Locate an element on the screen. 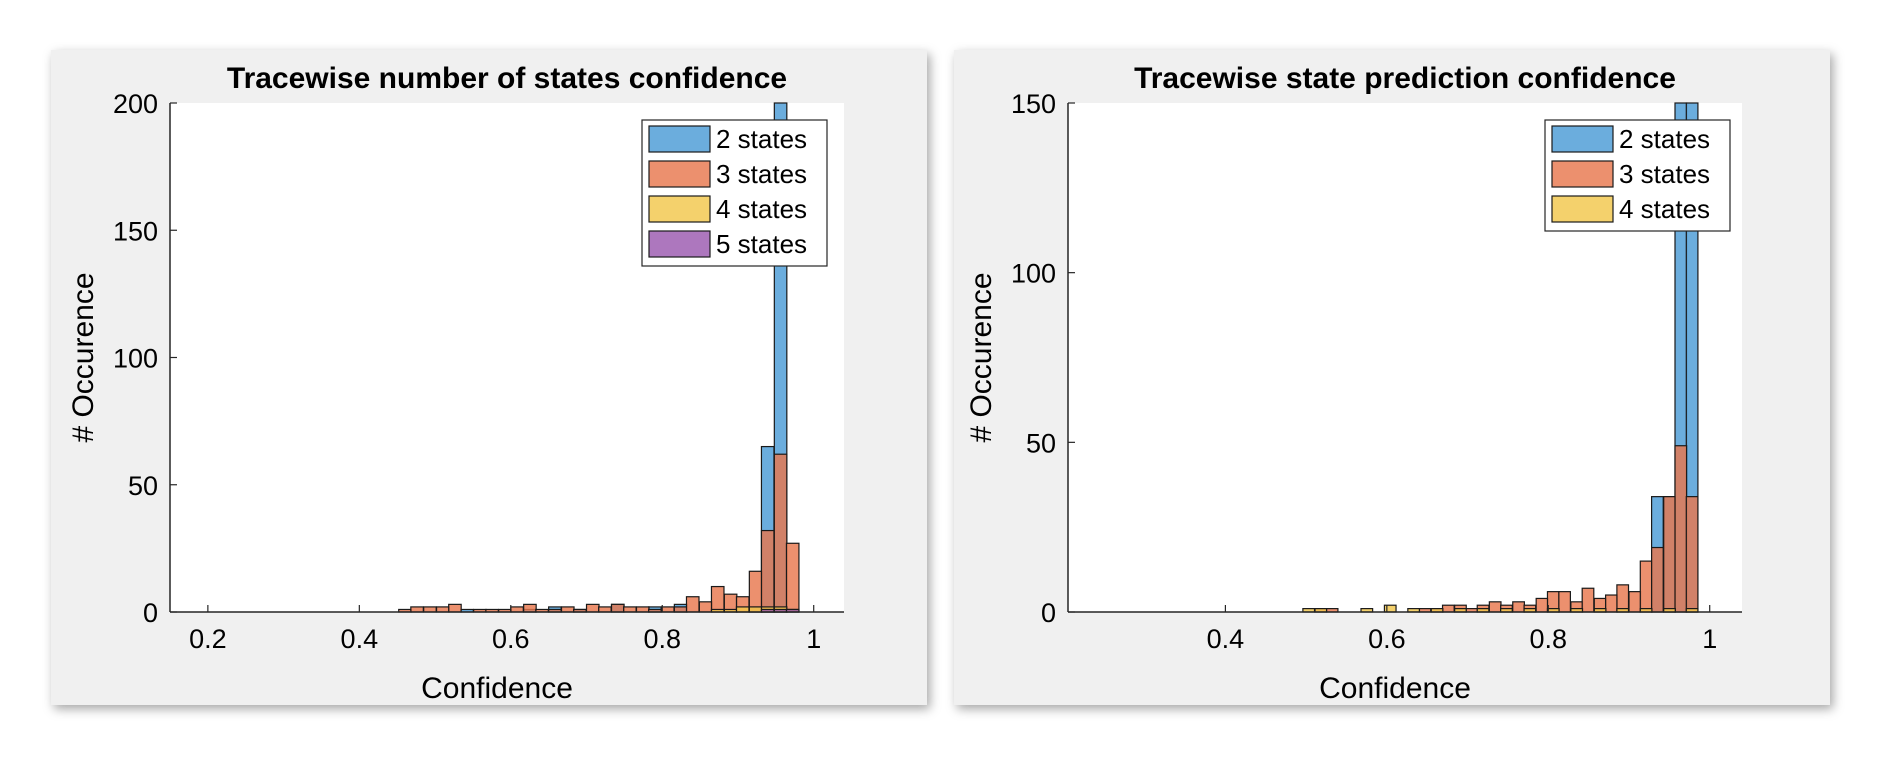 This screenshot has height=757, width=1878. chart-title: Tracewise number of states confidence is located at coordinates (507, 78).